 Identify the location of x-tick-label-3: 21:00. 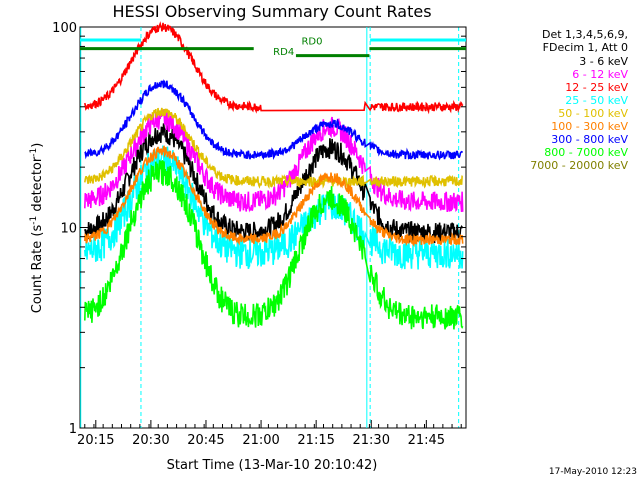
(260, 440).